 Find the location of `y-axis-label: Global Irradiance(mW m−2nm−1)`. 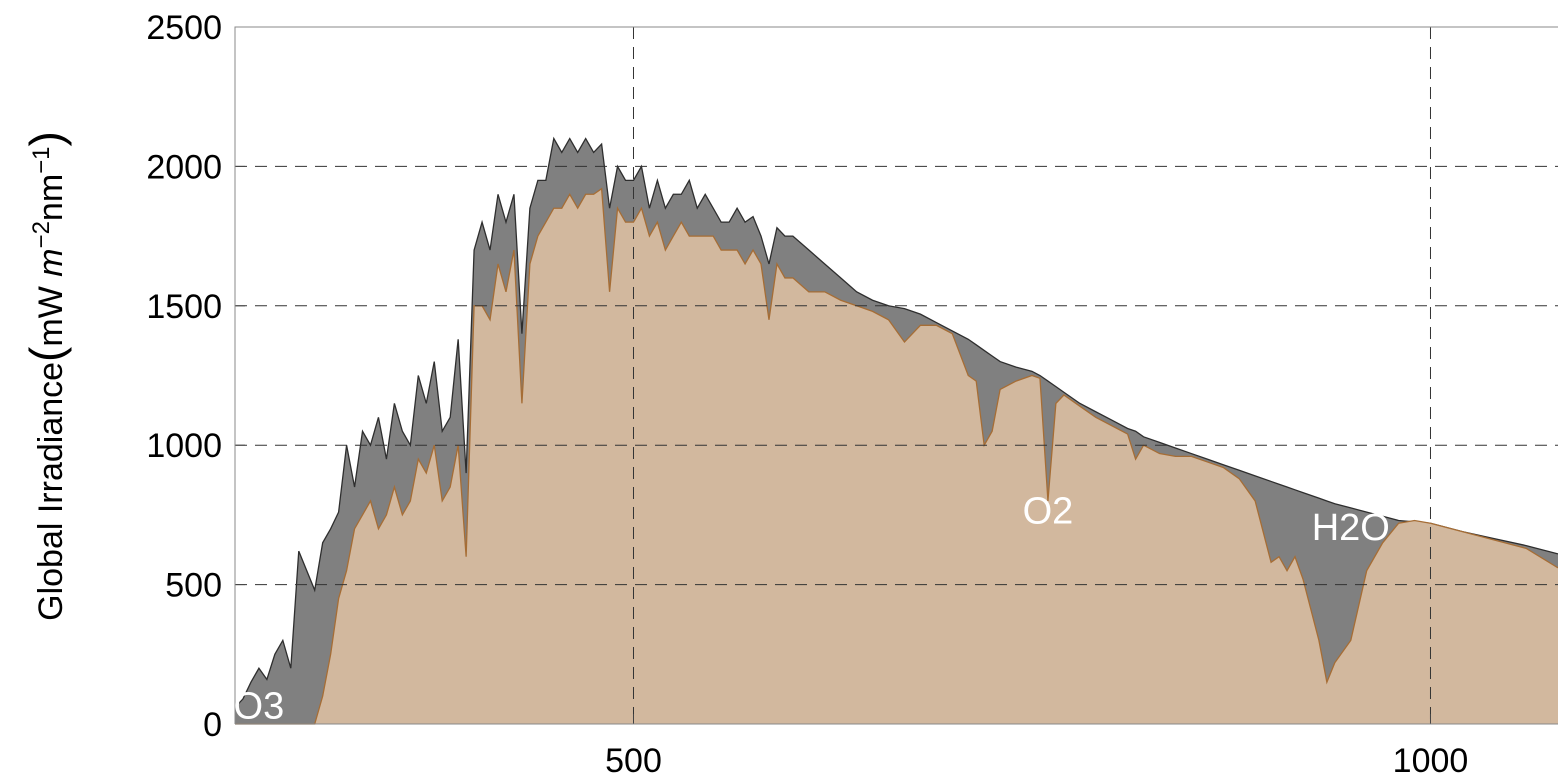

y-axis-label: Global Irradiance(mW m−2nm−1) is located at coordinates (46, 376).